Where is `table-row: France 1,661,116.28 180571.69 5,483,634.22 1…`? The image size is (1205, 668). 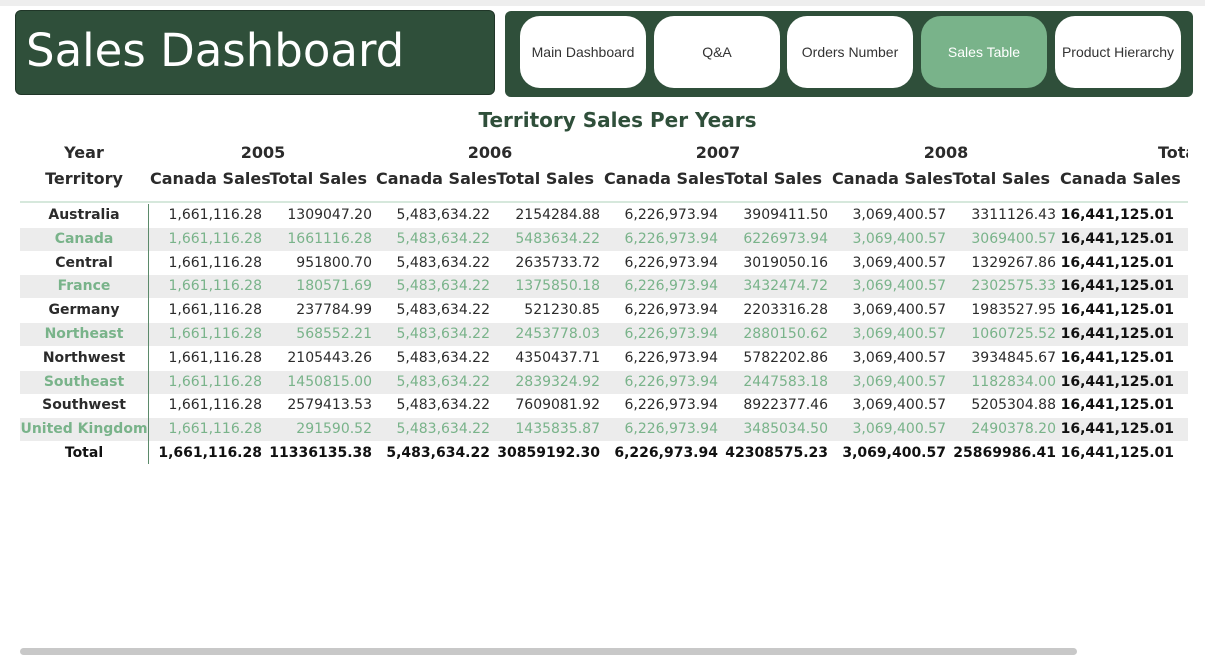 table-row: France 1,661,116.28 180571.69 5,483,634.22 1… is located at coordinates (604, 287).